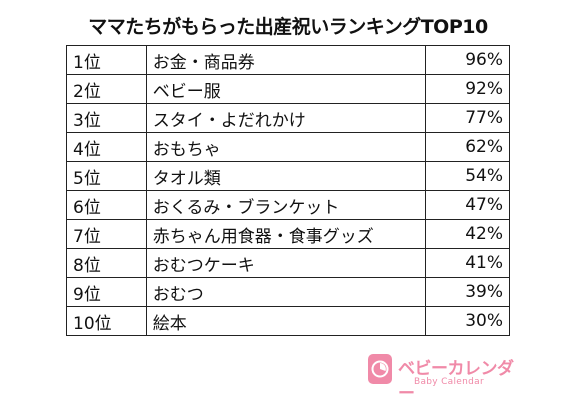 The image size is (576, 404). I want to click on table-row: 4位 おもちゃ 62%, so click(288, 147).